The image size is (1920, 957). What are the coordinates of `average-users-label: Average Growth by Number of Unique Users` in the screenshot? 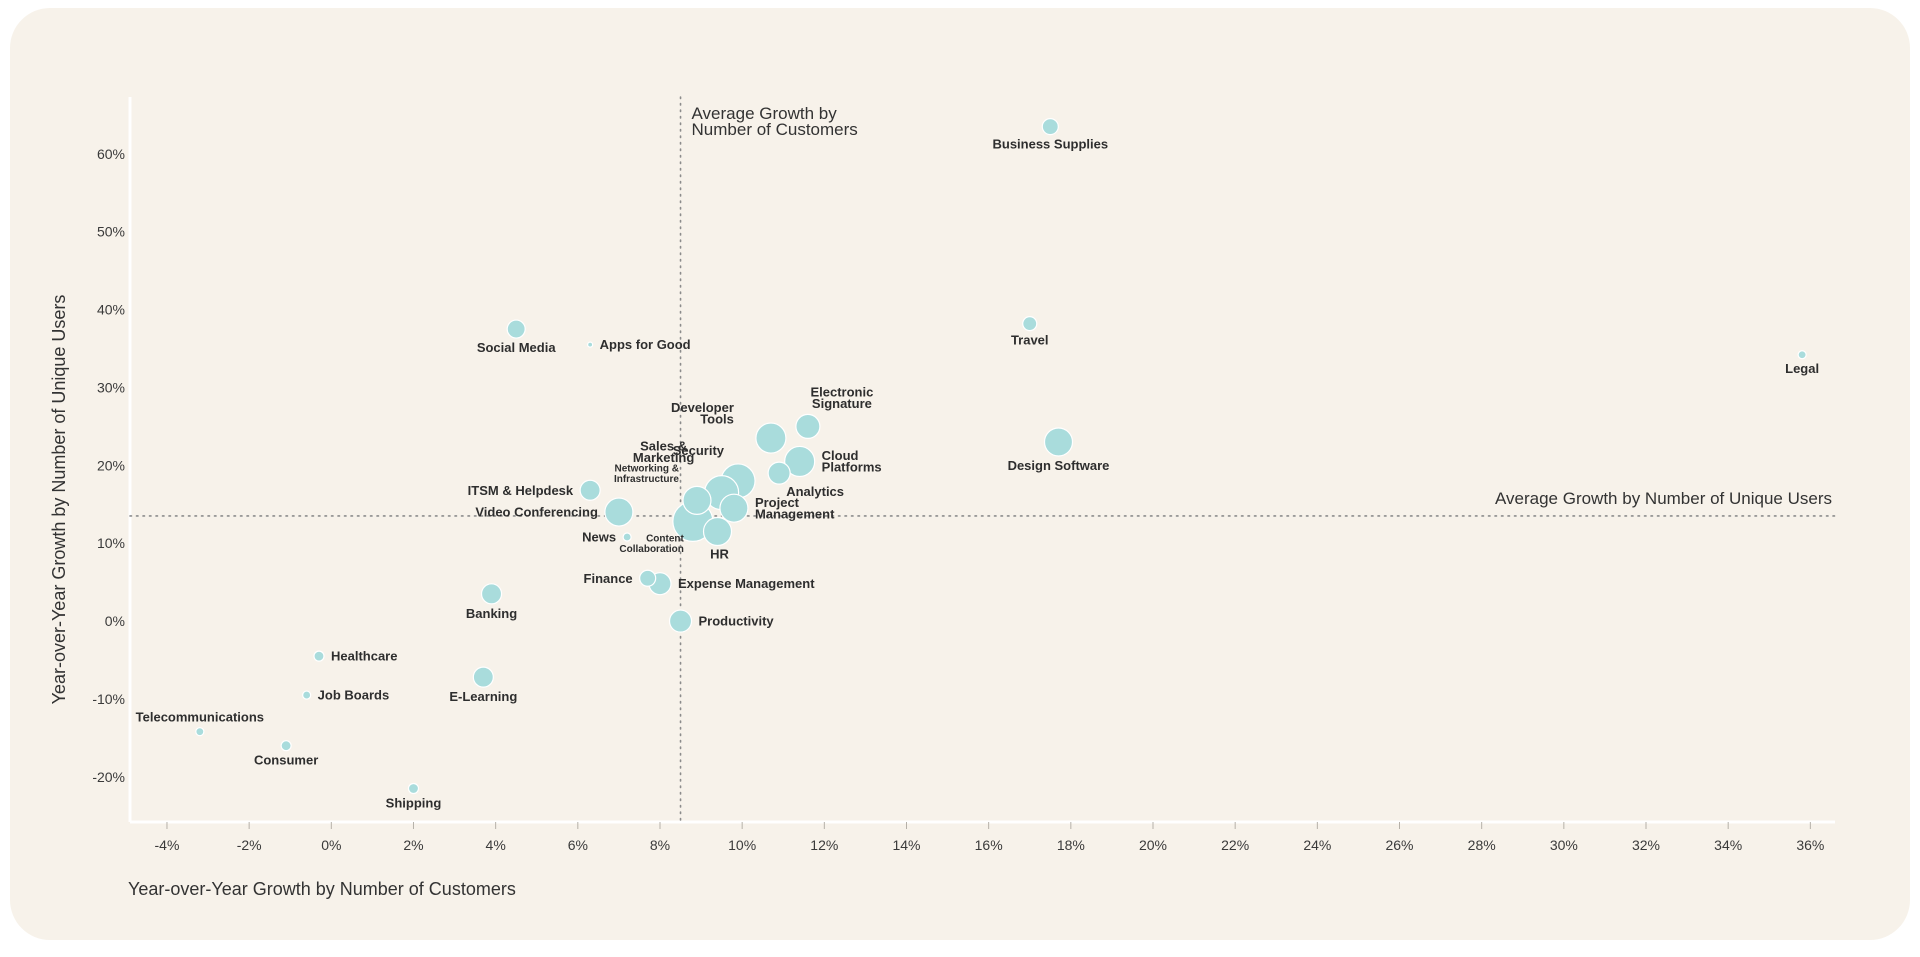 It's located at (1663, 498).